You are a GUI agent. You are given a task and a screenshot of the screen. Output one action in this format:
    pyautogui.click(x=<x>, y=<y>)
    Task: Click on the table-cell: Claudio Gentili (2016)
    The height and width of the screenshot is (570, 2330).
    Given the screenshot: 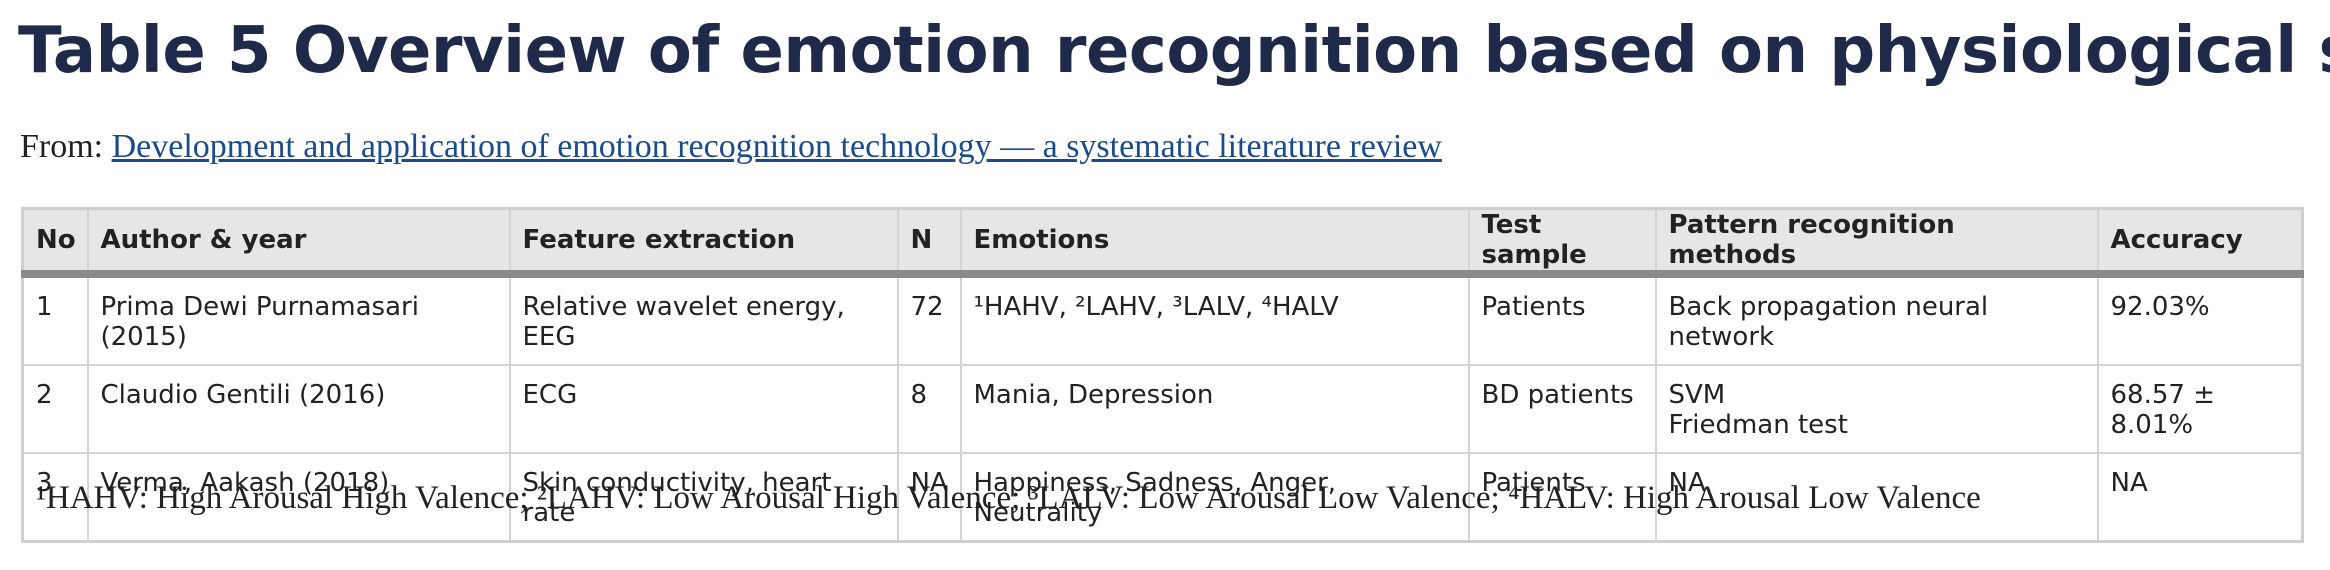 What is the action you would take?
    pyautogui.click(x=298, y=408)
    